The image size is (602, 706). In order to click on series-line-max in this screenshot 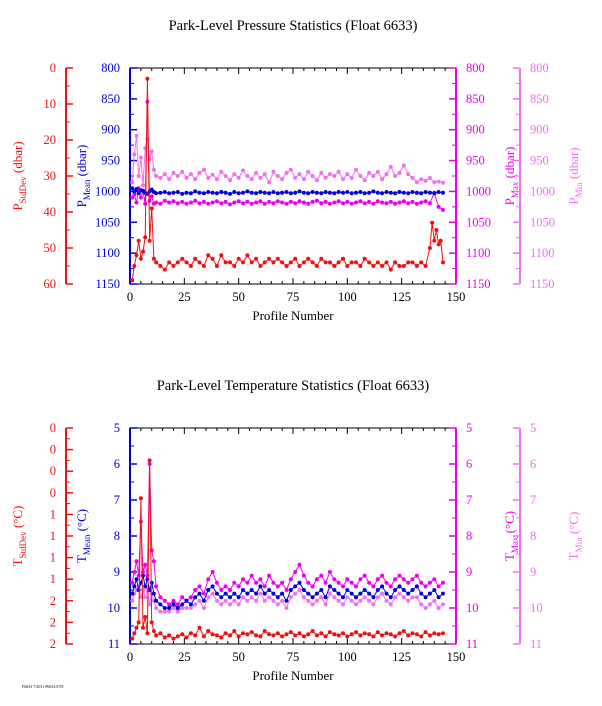, I will do `click(287, 534)`.